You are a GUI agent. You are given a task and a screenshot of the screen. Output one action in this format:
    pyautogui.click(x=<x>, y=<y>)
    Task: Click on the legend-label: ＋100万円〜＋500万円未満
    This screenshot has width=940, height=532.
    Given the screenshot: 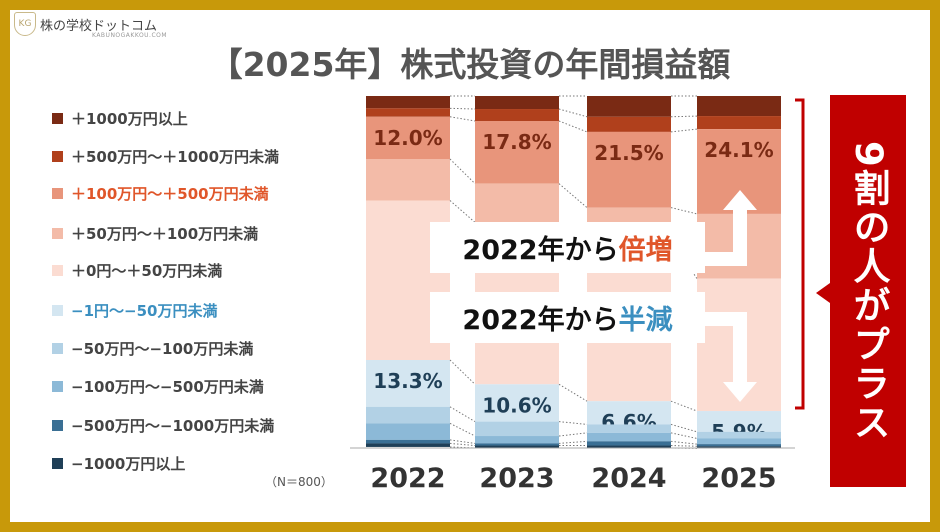 What is the action you would take?
    pyautogui.click(x=170, y=194)
    